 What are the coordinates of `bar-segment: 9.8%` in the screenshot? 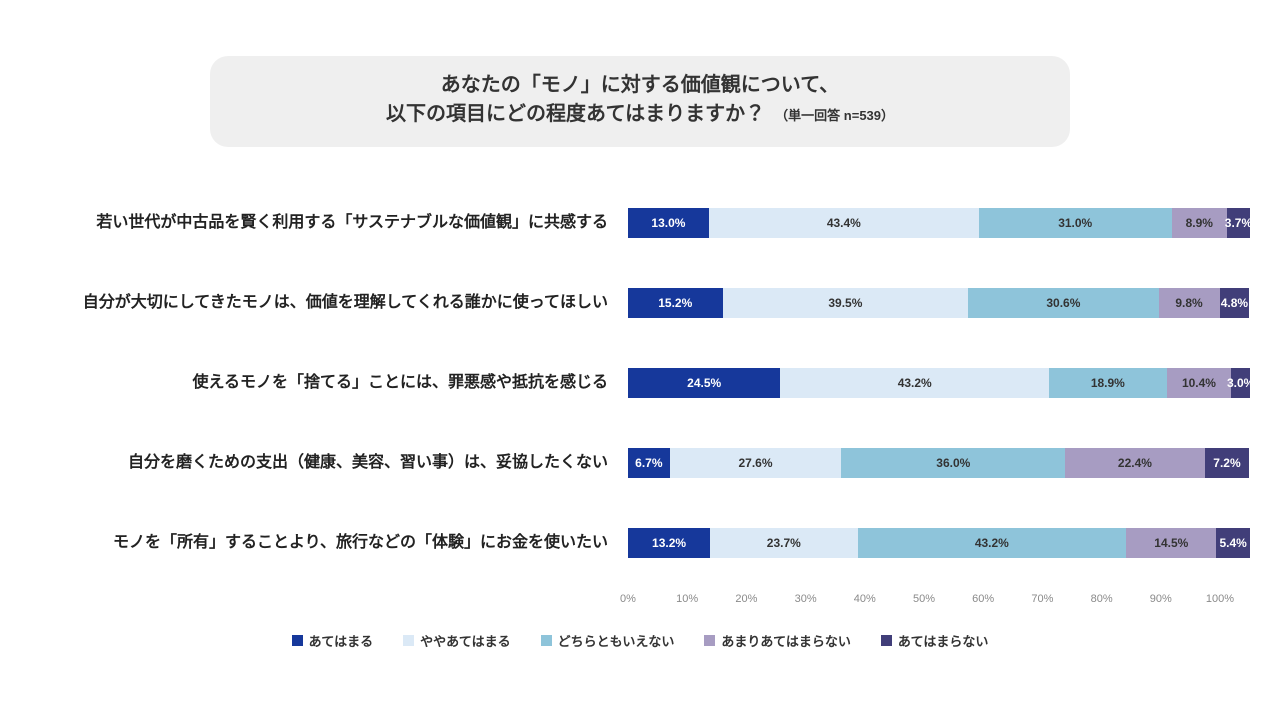 It's located at (1189, 303).